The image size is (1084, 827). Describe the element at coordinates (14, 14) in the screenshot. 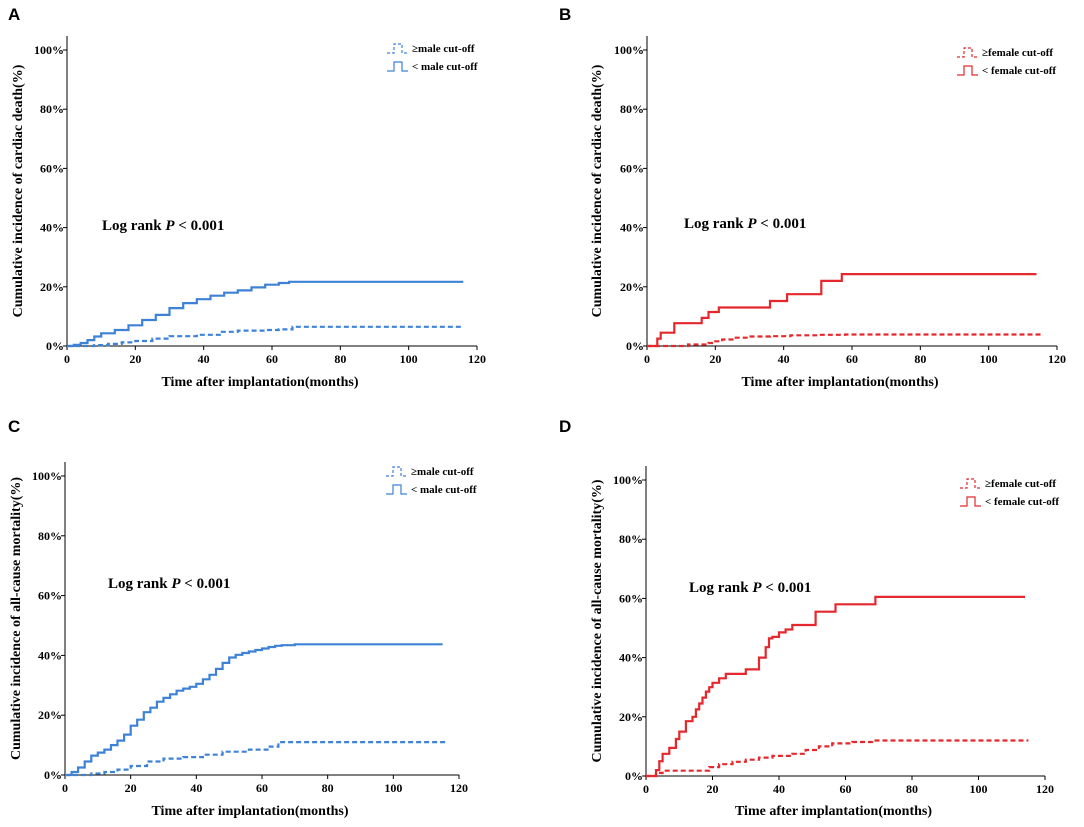

I see `panel-letter: A` at that location.